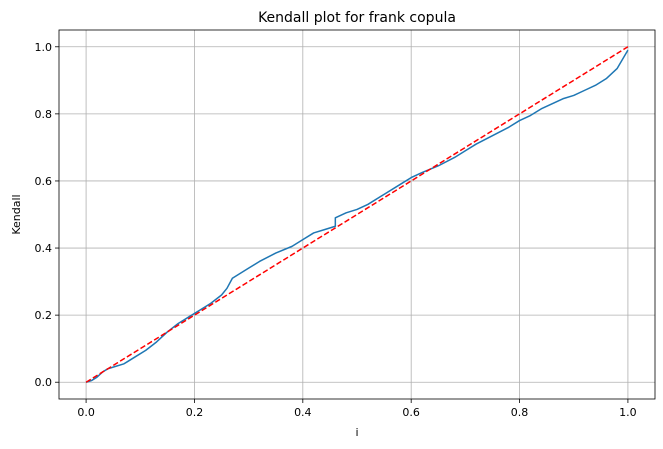 The image size is (663, 449). Describe the element at coordinates (411, 412) in the screenshot. I see `x-tick-label: 0.6` at that location.